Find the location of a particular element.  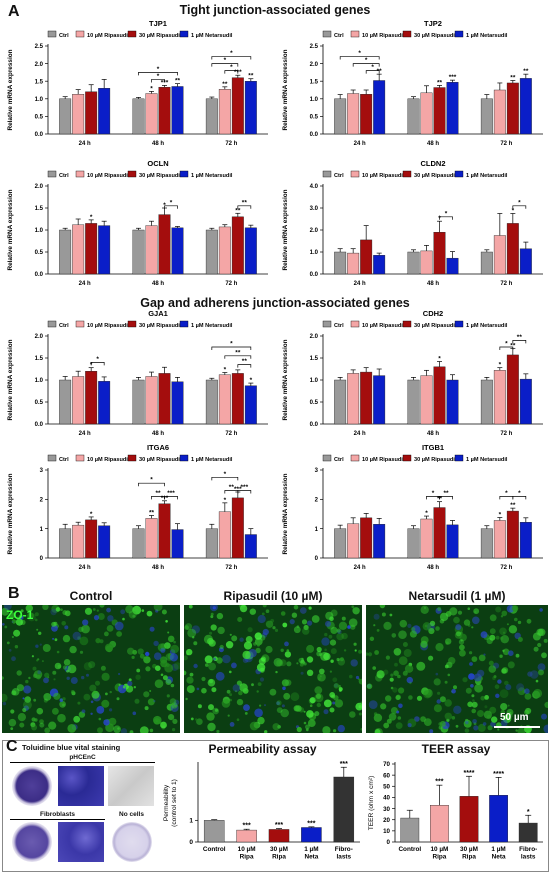

y-tick-label: 1 is located at coordinates (42, 530).